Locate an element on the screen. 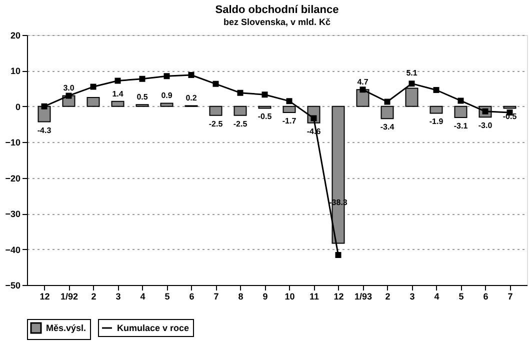  data-label: -3.1 is located at coordinates (461, 126).